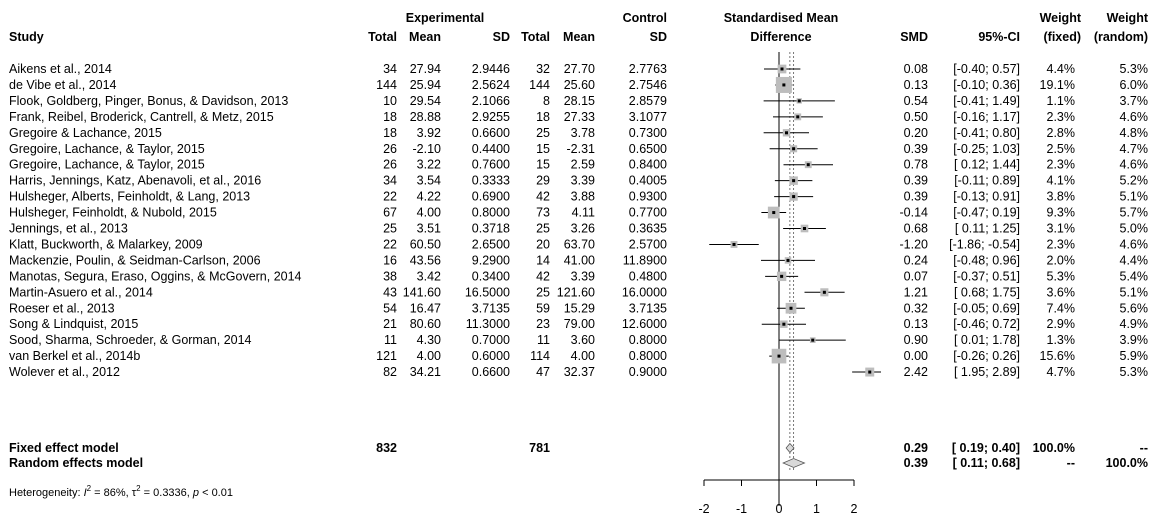 The width and height of the screenshot is (1158, 516). Describe the element at coordinates (916, 260) in the screenshot. I see `smd-value: 0.24` at that location.